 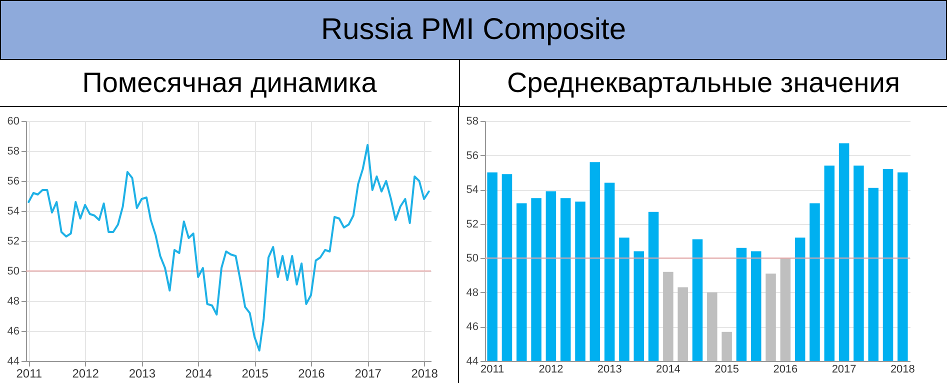 I want to click on y-tick-label: 60, so click(x=13, y=122).